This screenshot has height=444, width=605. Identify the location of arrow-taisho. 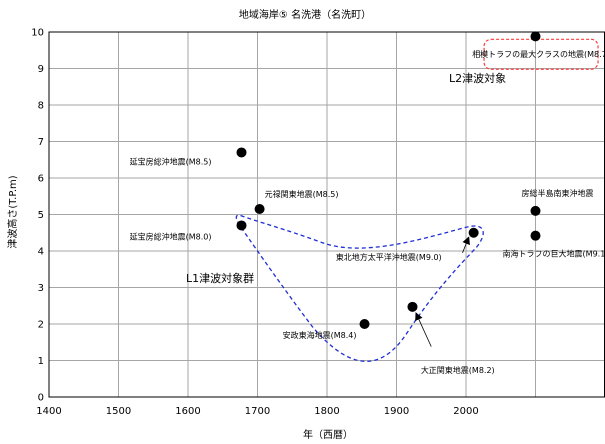
(423, 329).